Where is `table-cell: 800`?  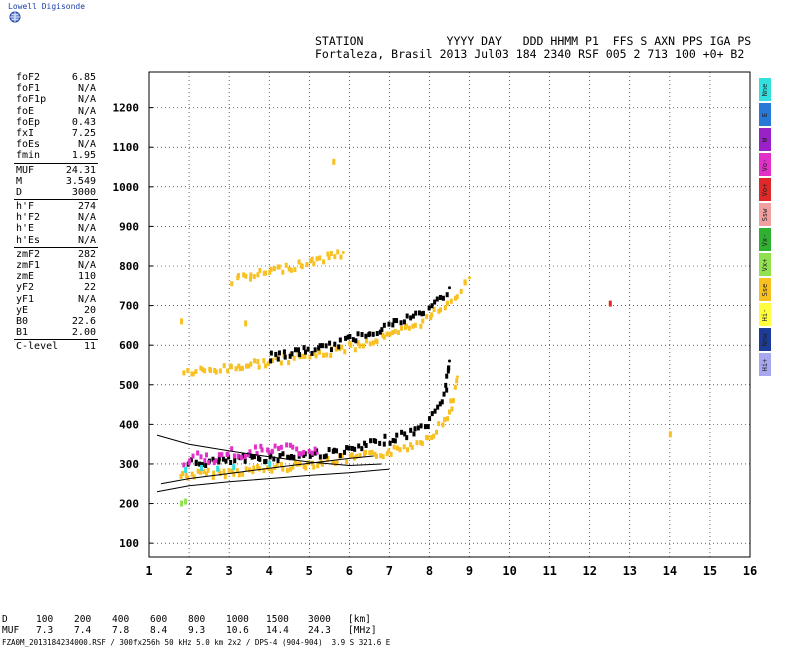 table-cell: 800 is located at coordinates (197, 619).